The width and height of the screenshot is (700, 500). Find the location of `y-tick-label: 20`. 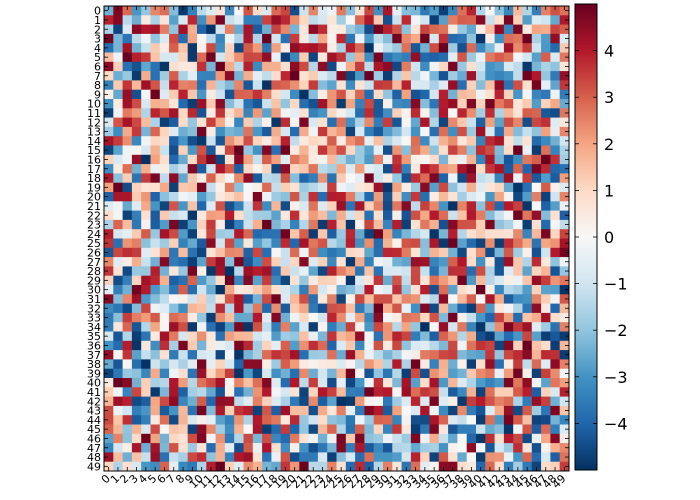

y-tick-label: 20 is located at coordinates (94, 197).